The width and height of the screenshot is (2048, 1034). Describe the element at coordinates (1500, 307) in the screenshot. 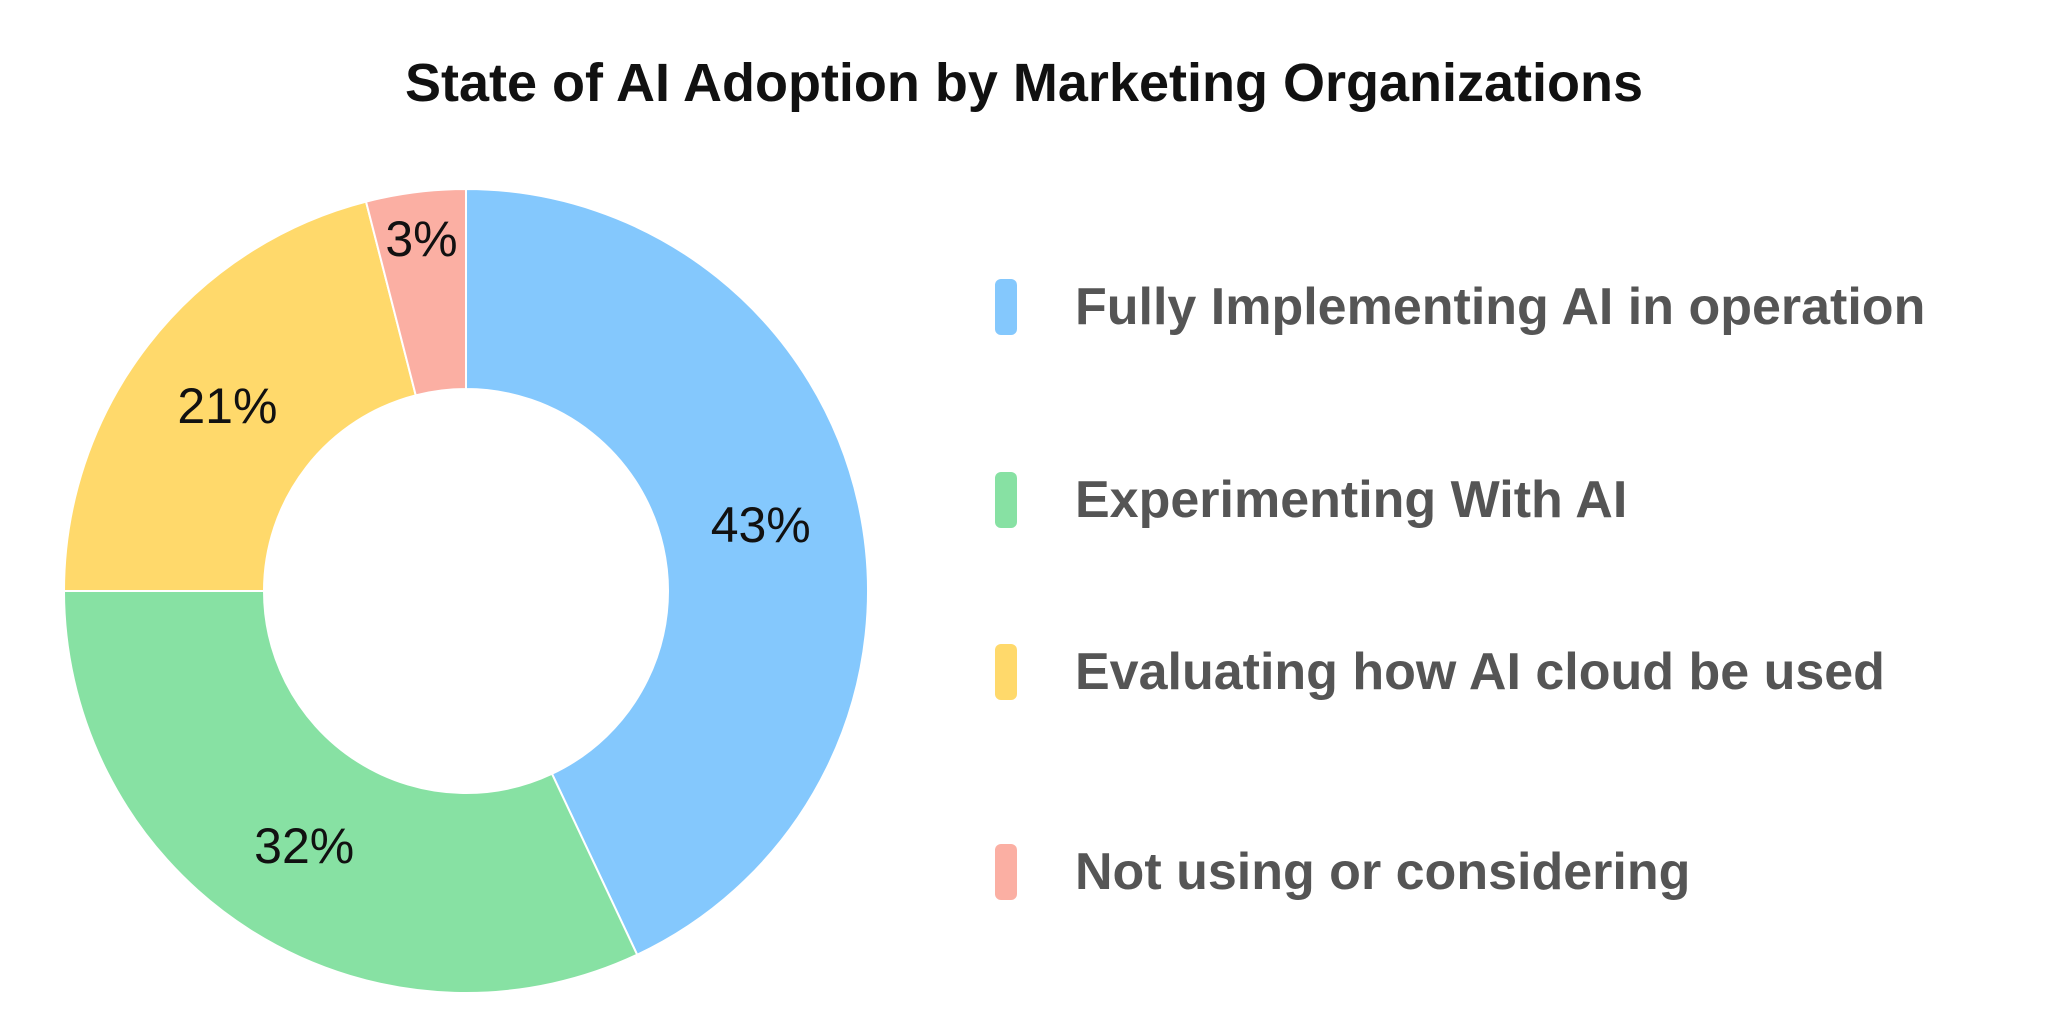

I see `legend-label: Fully Implementing AI in operation` at that location.